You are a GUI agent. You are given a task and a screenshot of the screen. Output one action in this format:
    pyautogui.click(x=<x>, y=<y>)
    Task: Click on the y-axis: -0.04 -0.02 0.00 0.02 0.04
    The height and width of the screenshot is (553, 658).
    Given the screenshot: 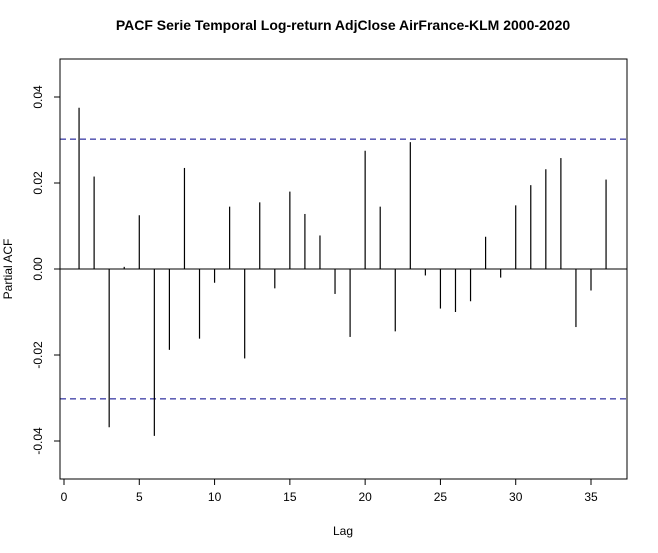 What is the action you would take?
    pyautogui.click(x=46, y=270)
    